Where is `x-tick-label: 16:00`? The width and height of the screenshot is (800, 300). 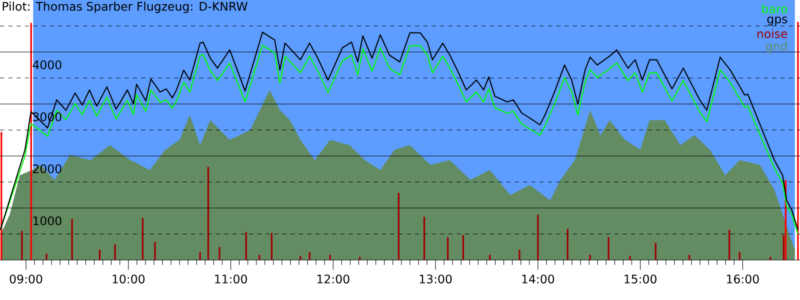
x-tick-label: 16:00 is located at coordinates (743, 279).